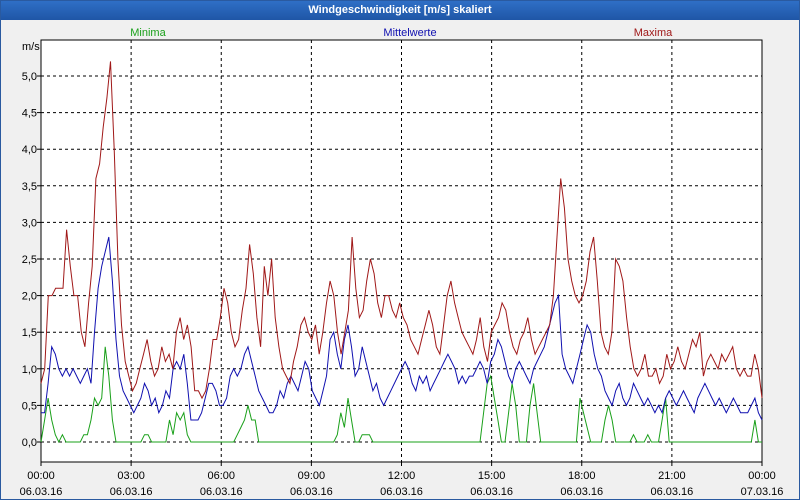 This screenshot has height=500, width=800. What do you see at coordinates (400, 10) in the screenshot?
I see `window-title: Windgeschwindigkeit [m/s] skaliert` at bounding box center [400, 10].